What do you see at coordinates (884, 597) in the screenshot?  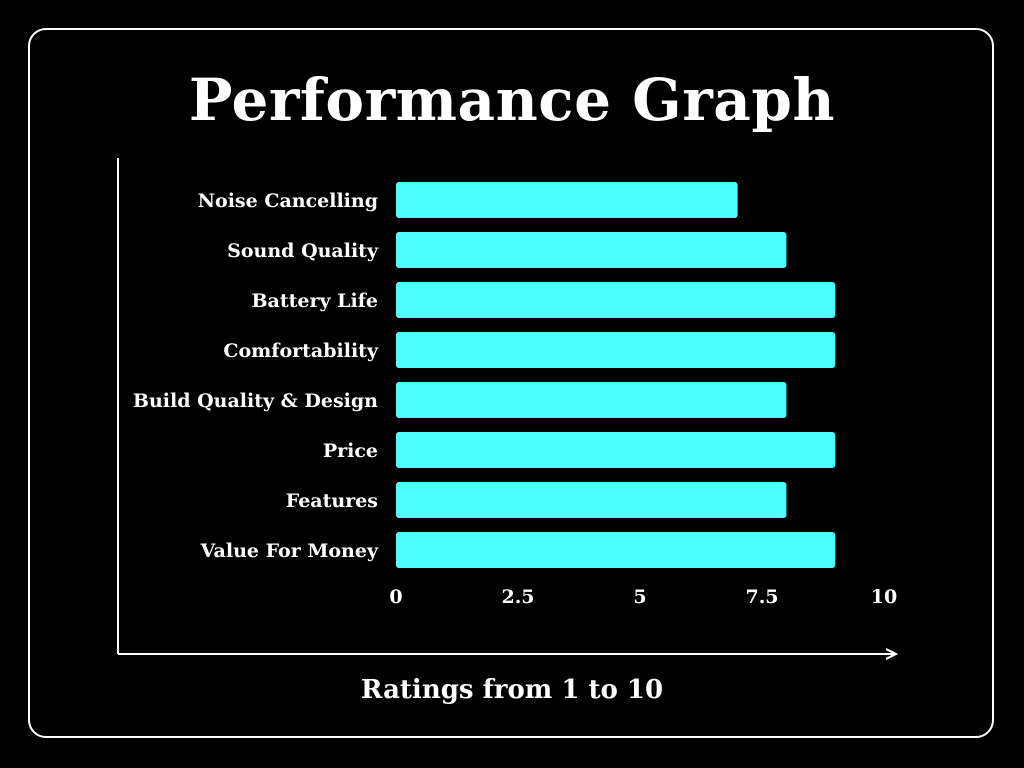 I see `x-tick-label-4: 10` at bounding box center [884, 597].